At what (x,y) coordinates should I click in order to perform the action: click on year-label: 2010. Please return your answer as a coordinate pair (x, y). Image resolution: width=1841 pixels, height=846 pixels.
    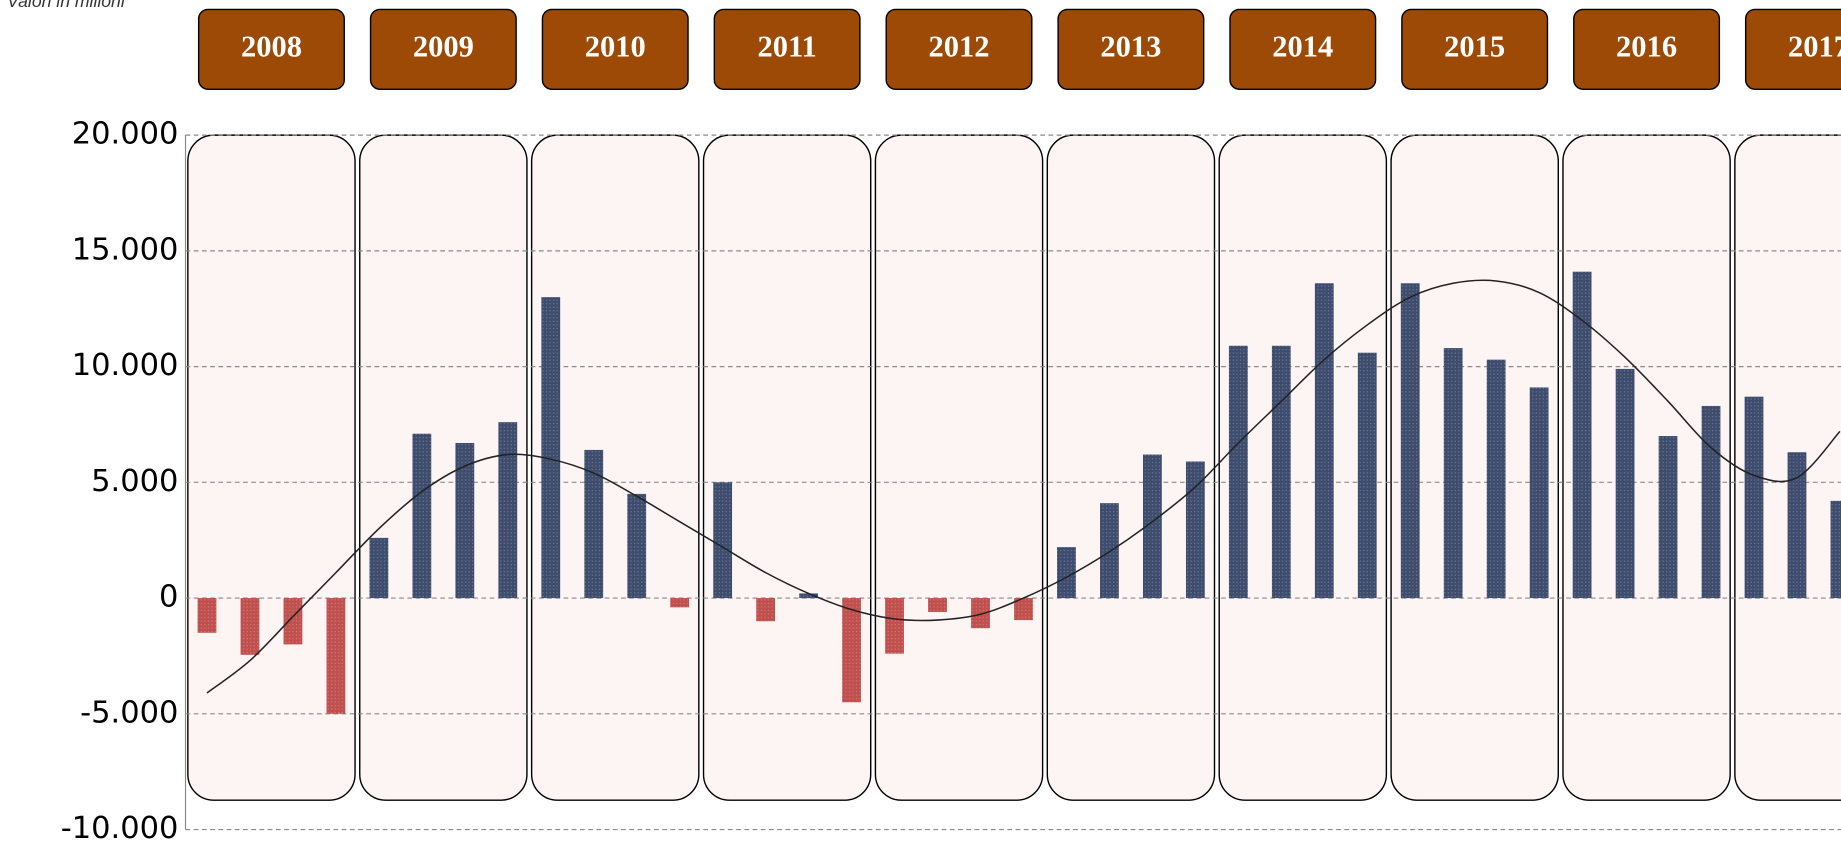
    Looking at the image, I should click on (615, 46).